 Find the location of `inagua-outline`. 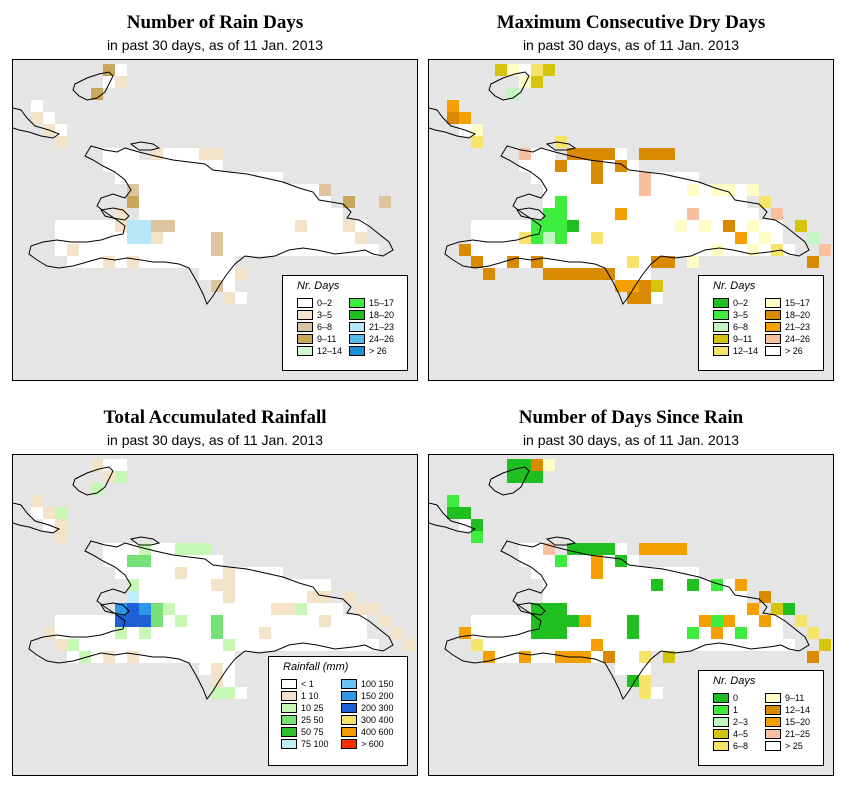

inagua-outline is located at coordinates (509, 481).